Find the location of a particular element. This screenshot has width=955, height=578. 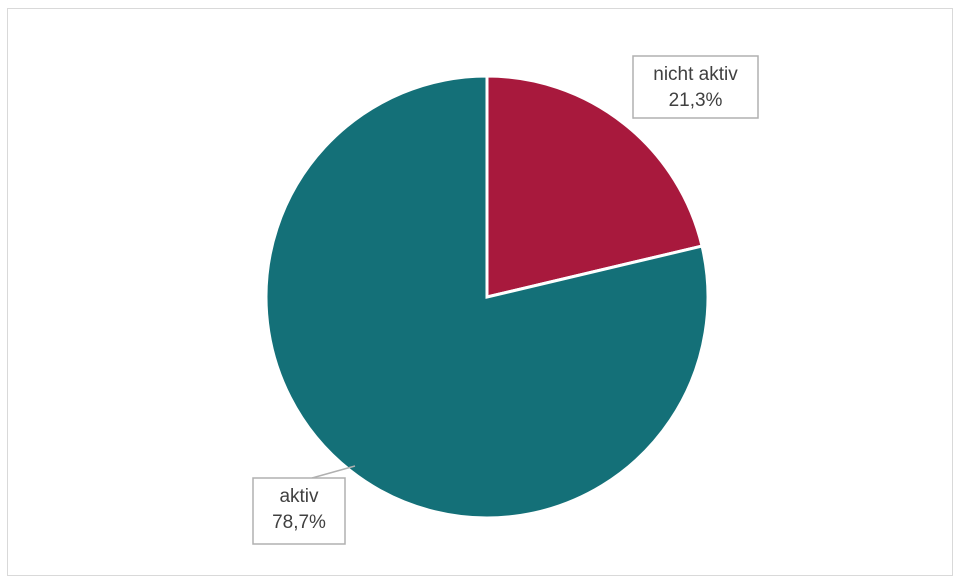

data-label-box-aktiv is located at coordinates (299, 511).